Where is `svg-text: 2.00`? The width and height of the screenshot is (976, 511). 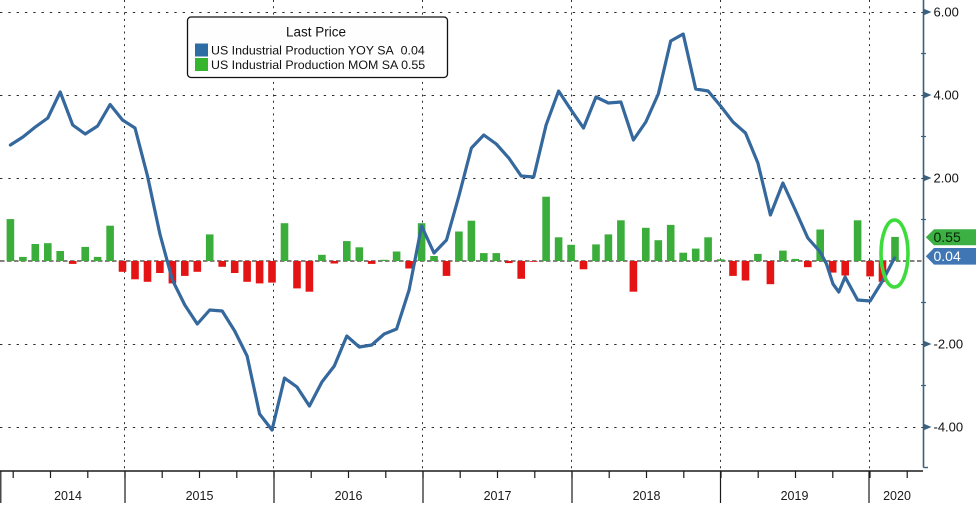 svg-text: 2.00 is located at coordinates (946, 178).